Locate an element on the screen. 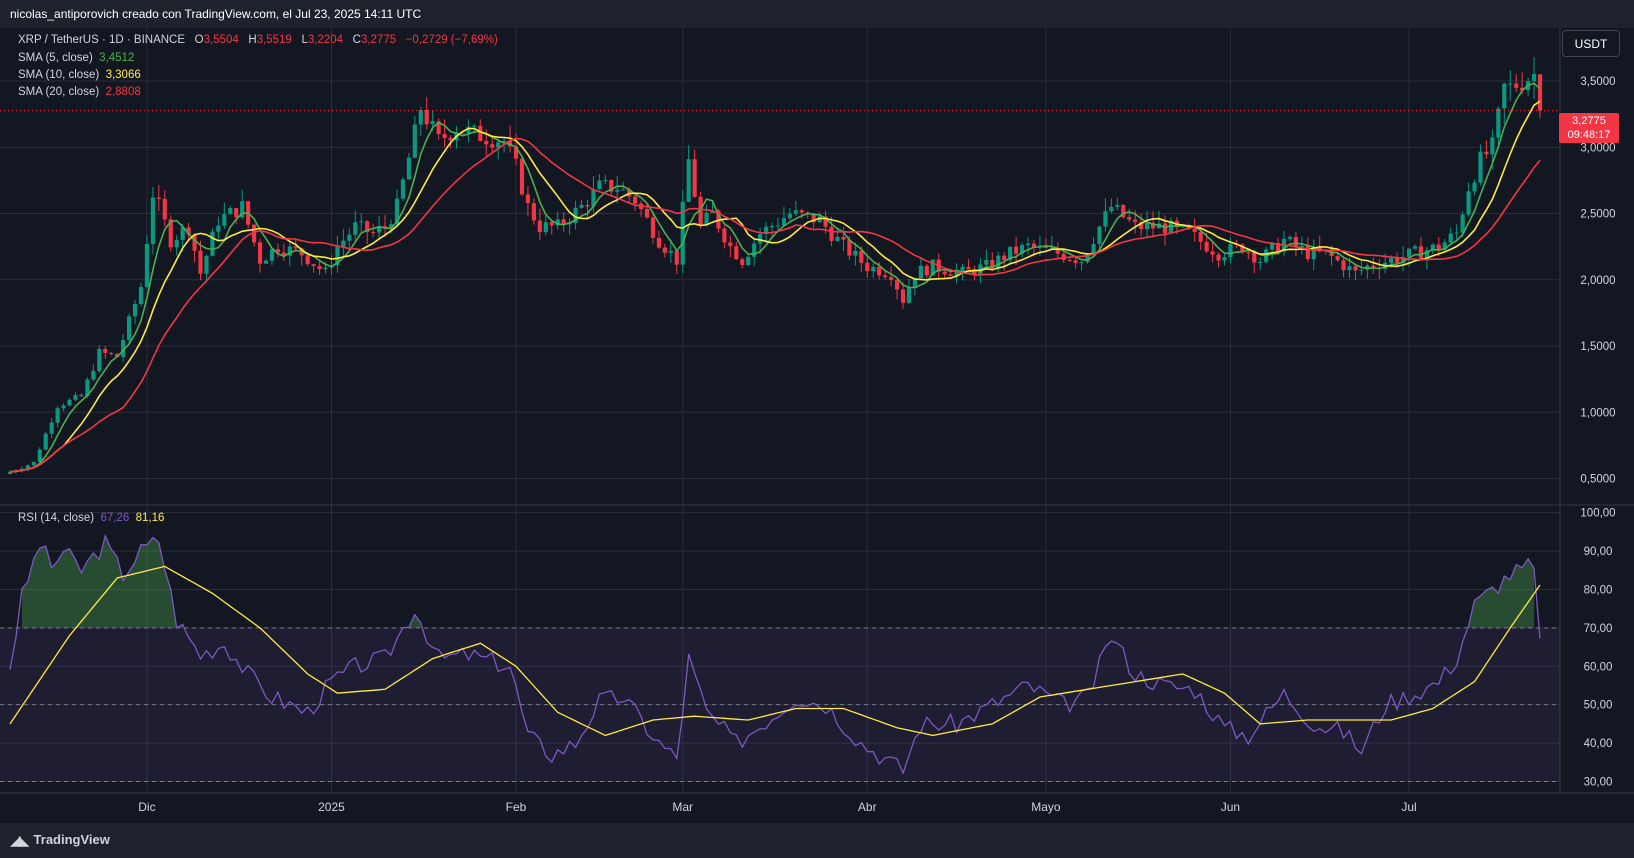 The image size is (1634, 858). sma20-legend: SMA (20, close) 2,8808 is located at coordinates (79, 92).